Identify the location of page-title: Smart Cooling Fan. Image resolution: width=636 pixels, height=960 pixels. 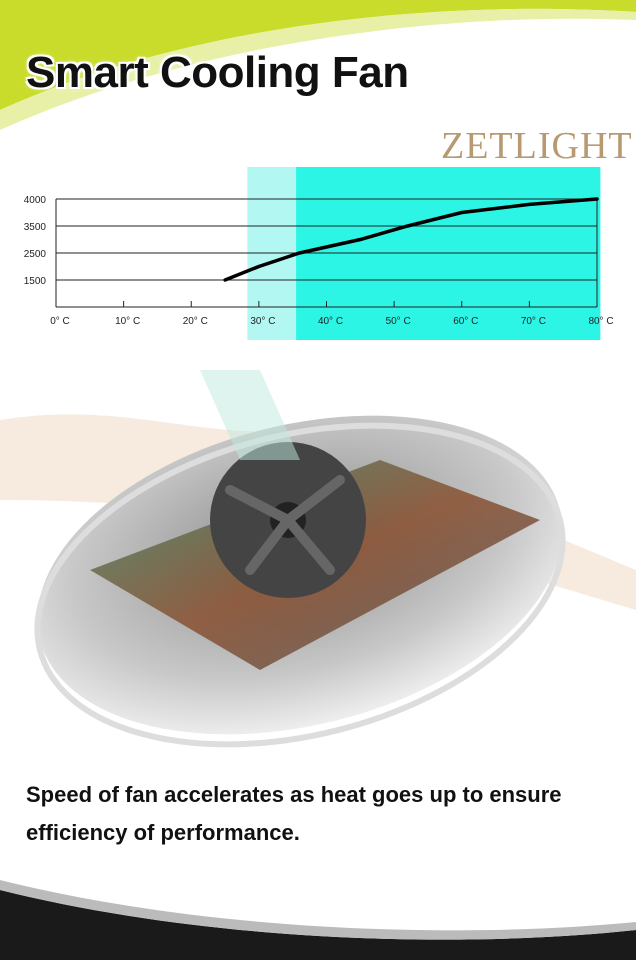
(217, 72).